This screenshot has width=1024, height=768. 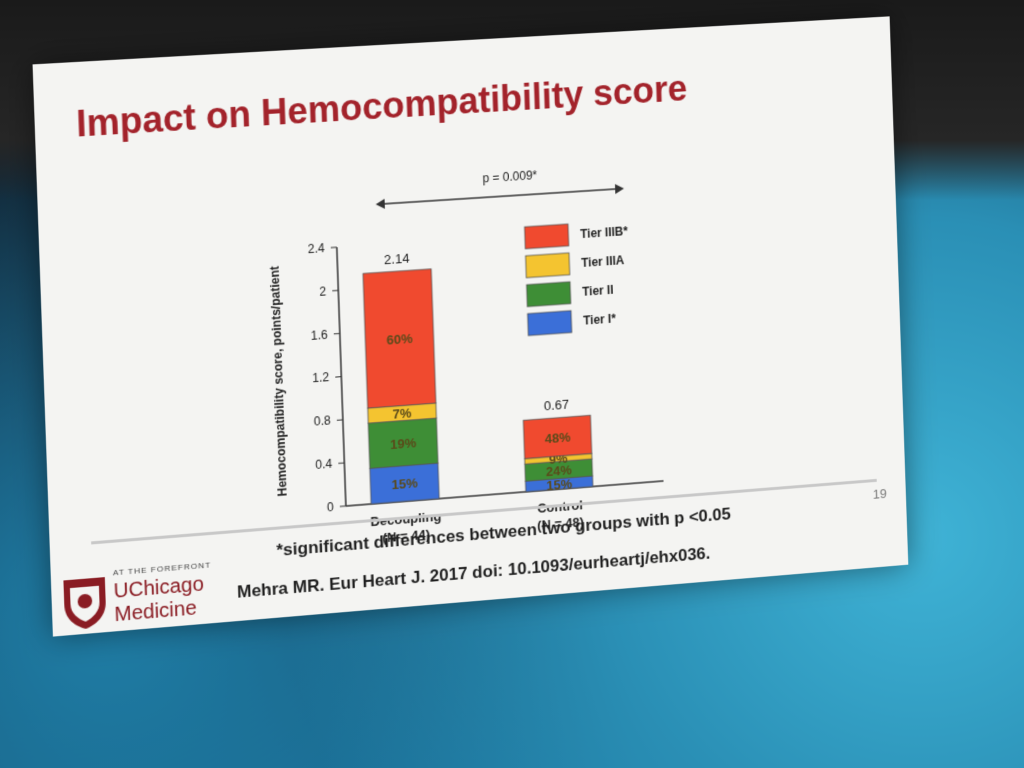 What do you see at coordinates (598, 291) in the screenshot?
I see `legend-label: Tier II` at bounding box center [598, 291].